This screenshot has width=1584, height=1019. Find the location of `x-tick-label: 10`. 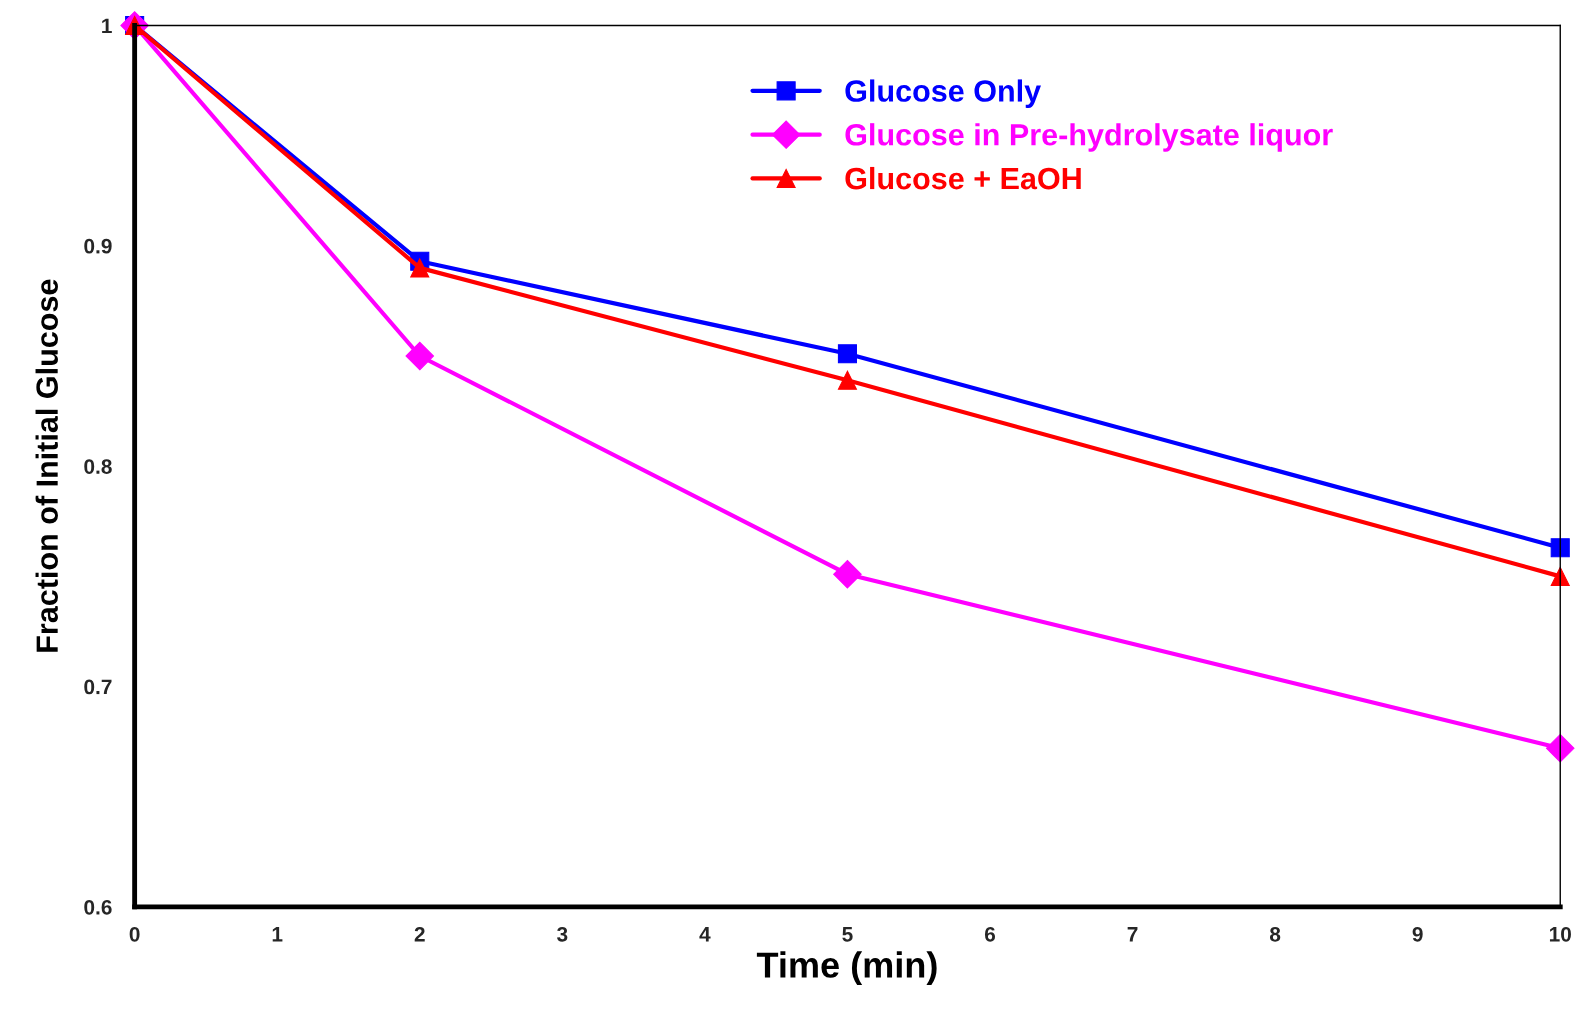

x-tick-label: 10 is located at coordinates (1560, 934).